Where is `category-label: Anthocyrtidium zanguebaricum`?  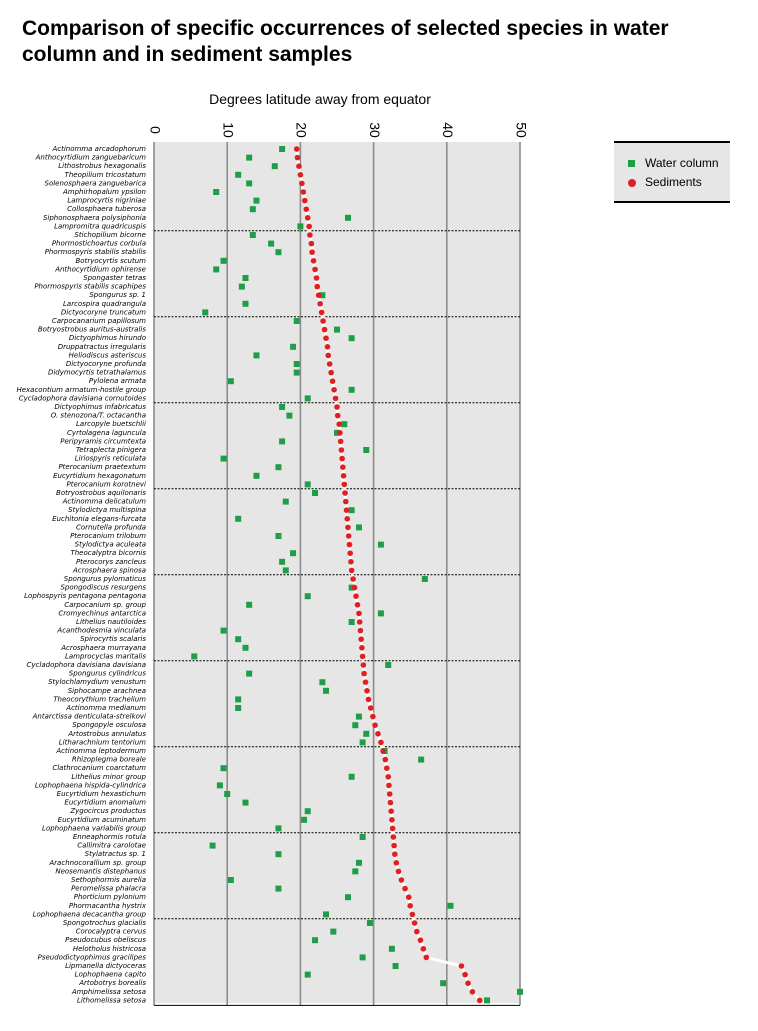 category-label: Anthocyrtidium zanguebaricum is located at coordinates (91, 158).